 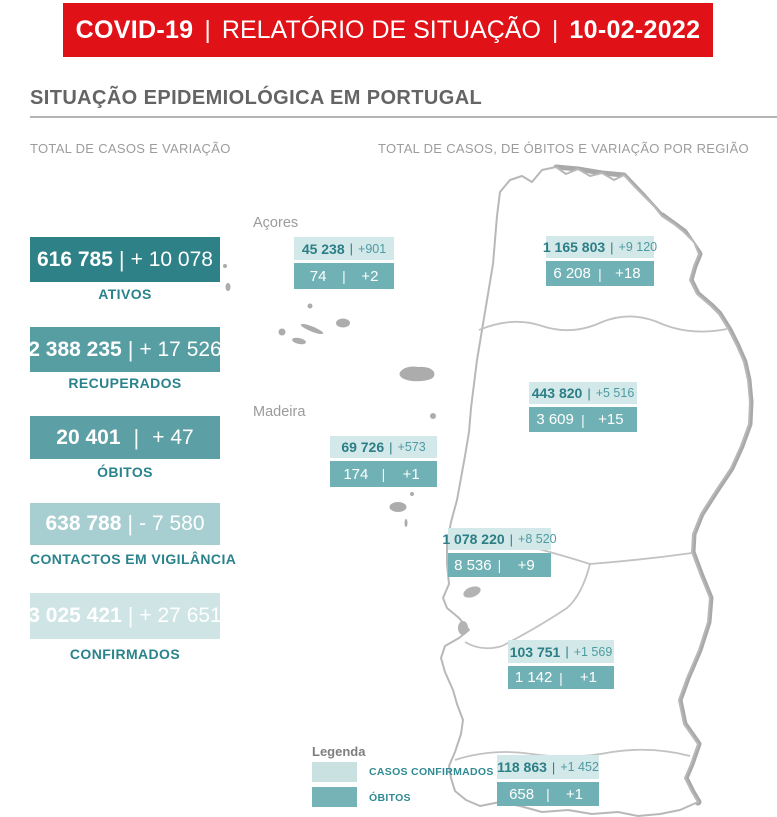 What do you see at coordinates (390, 798) in the screenshot?
I see `legend-label-obitos: ÓBITOS` at bounding box center [390, 798].